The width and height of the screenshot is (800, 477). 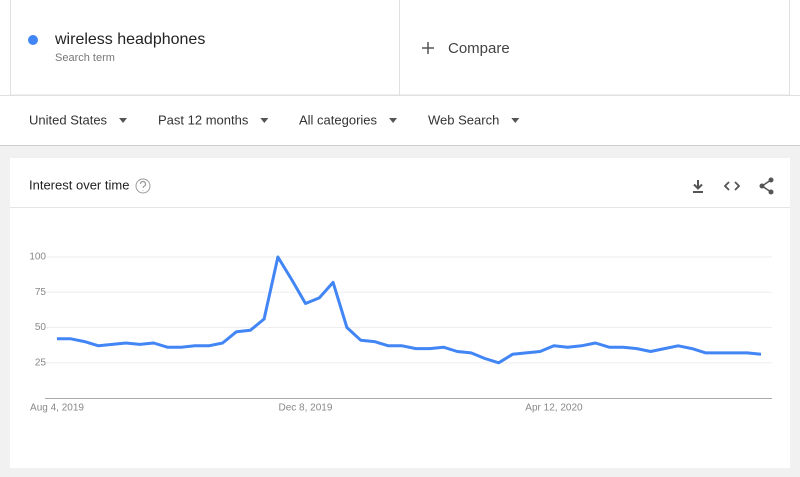 I want to click on y-tick-label: 50, so click(x=41, y=327).